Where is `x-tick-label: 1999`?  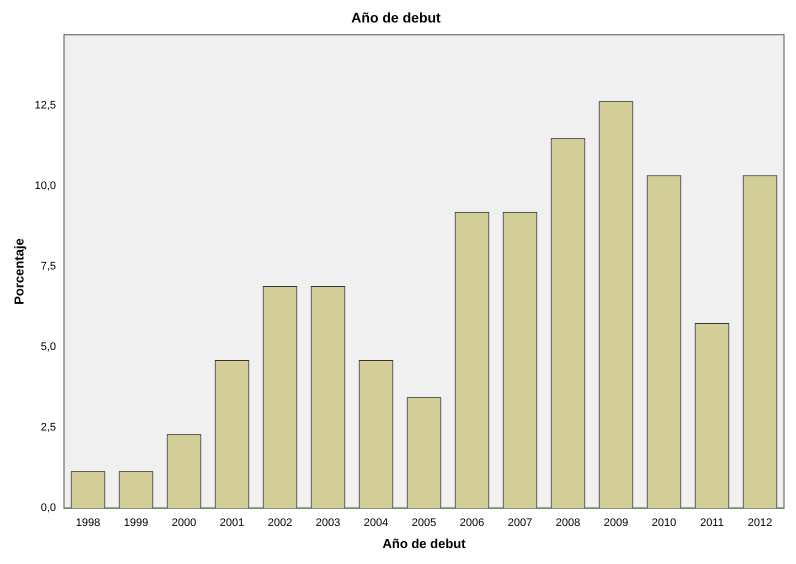
x-tick-label: 1999 is located at coordinates (136, 522).